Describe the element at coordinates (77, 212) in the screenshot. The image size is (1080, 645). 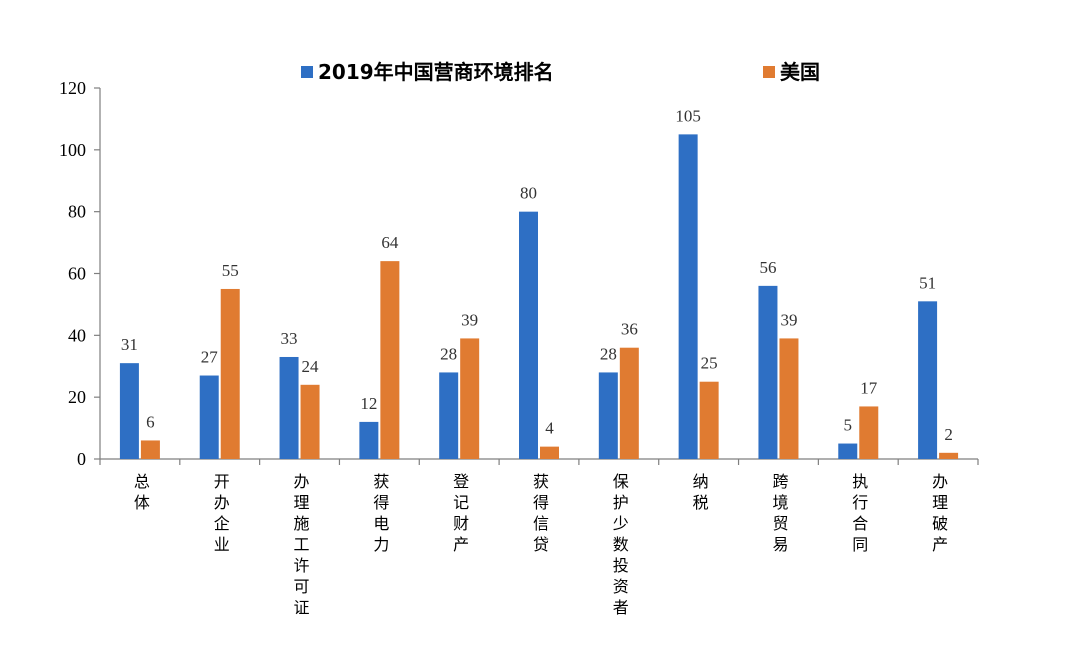
I see `y-tick-label: 80` at that location.